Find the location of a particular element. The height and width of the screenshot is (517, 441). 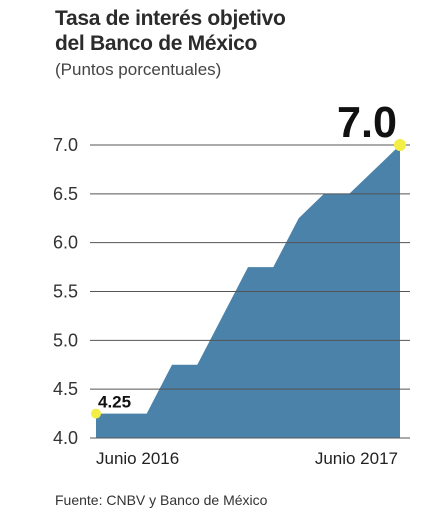

y-tick-label: 7.0 is located at coordinates (65, 145).